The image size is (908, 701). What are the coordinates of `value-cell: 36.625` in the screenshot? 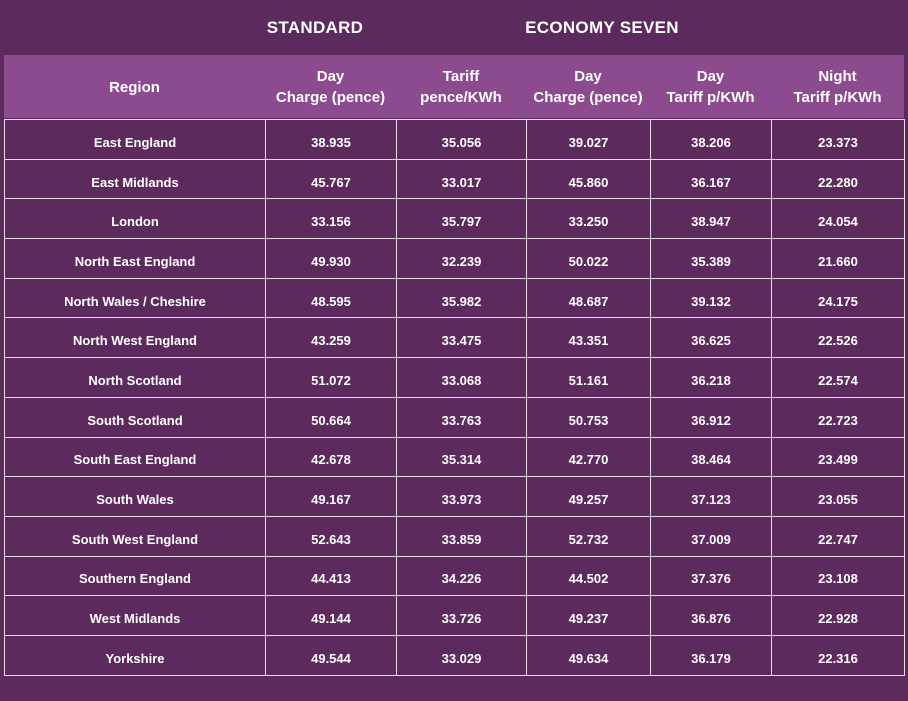 It's located at (711, 338).